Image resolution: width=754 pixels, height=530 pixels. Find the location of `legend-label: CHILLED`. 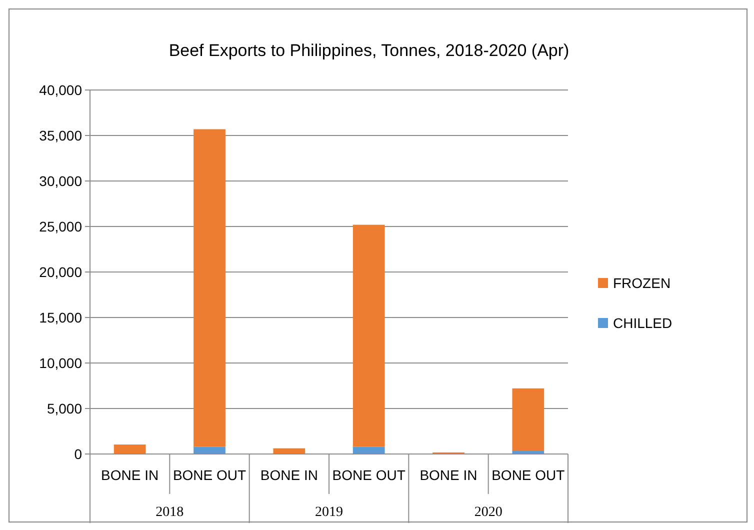

legend-label: CHILLED is located at coordinates (642, 322).